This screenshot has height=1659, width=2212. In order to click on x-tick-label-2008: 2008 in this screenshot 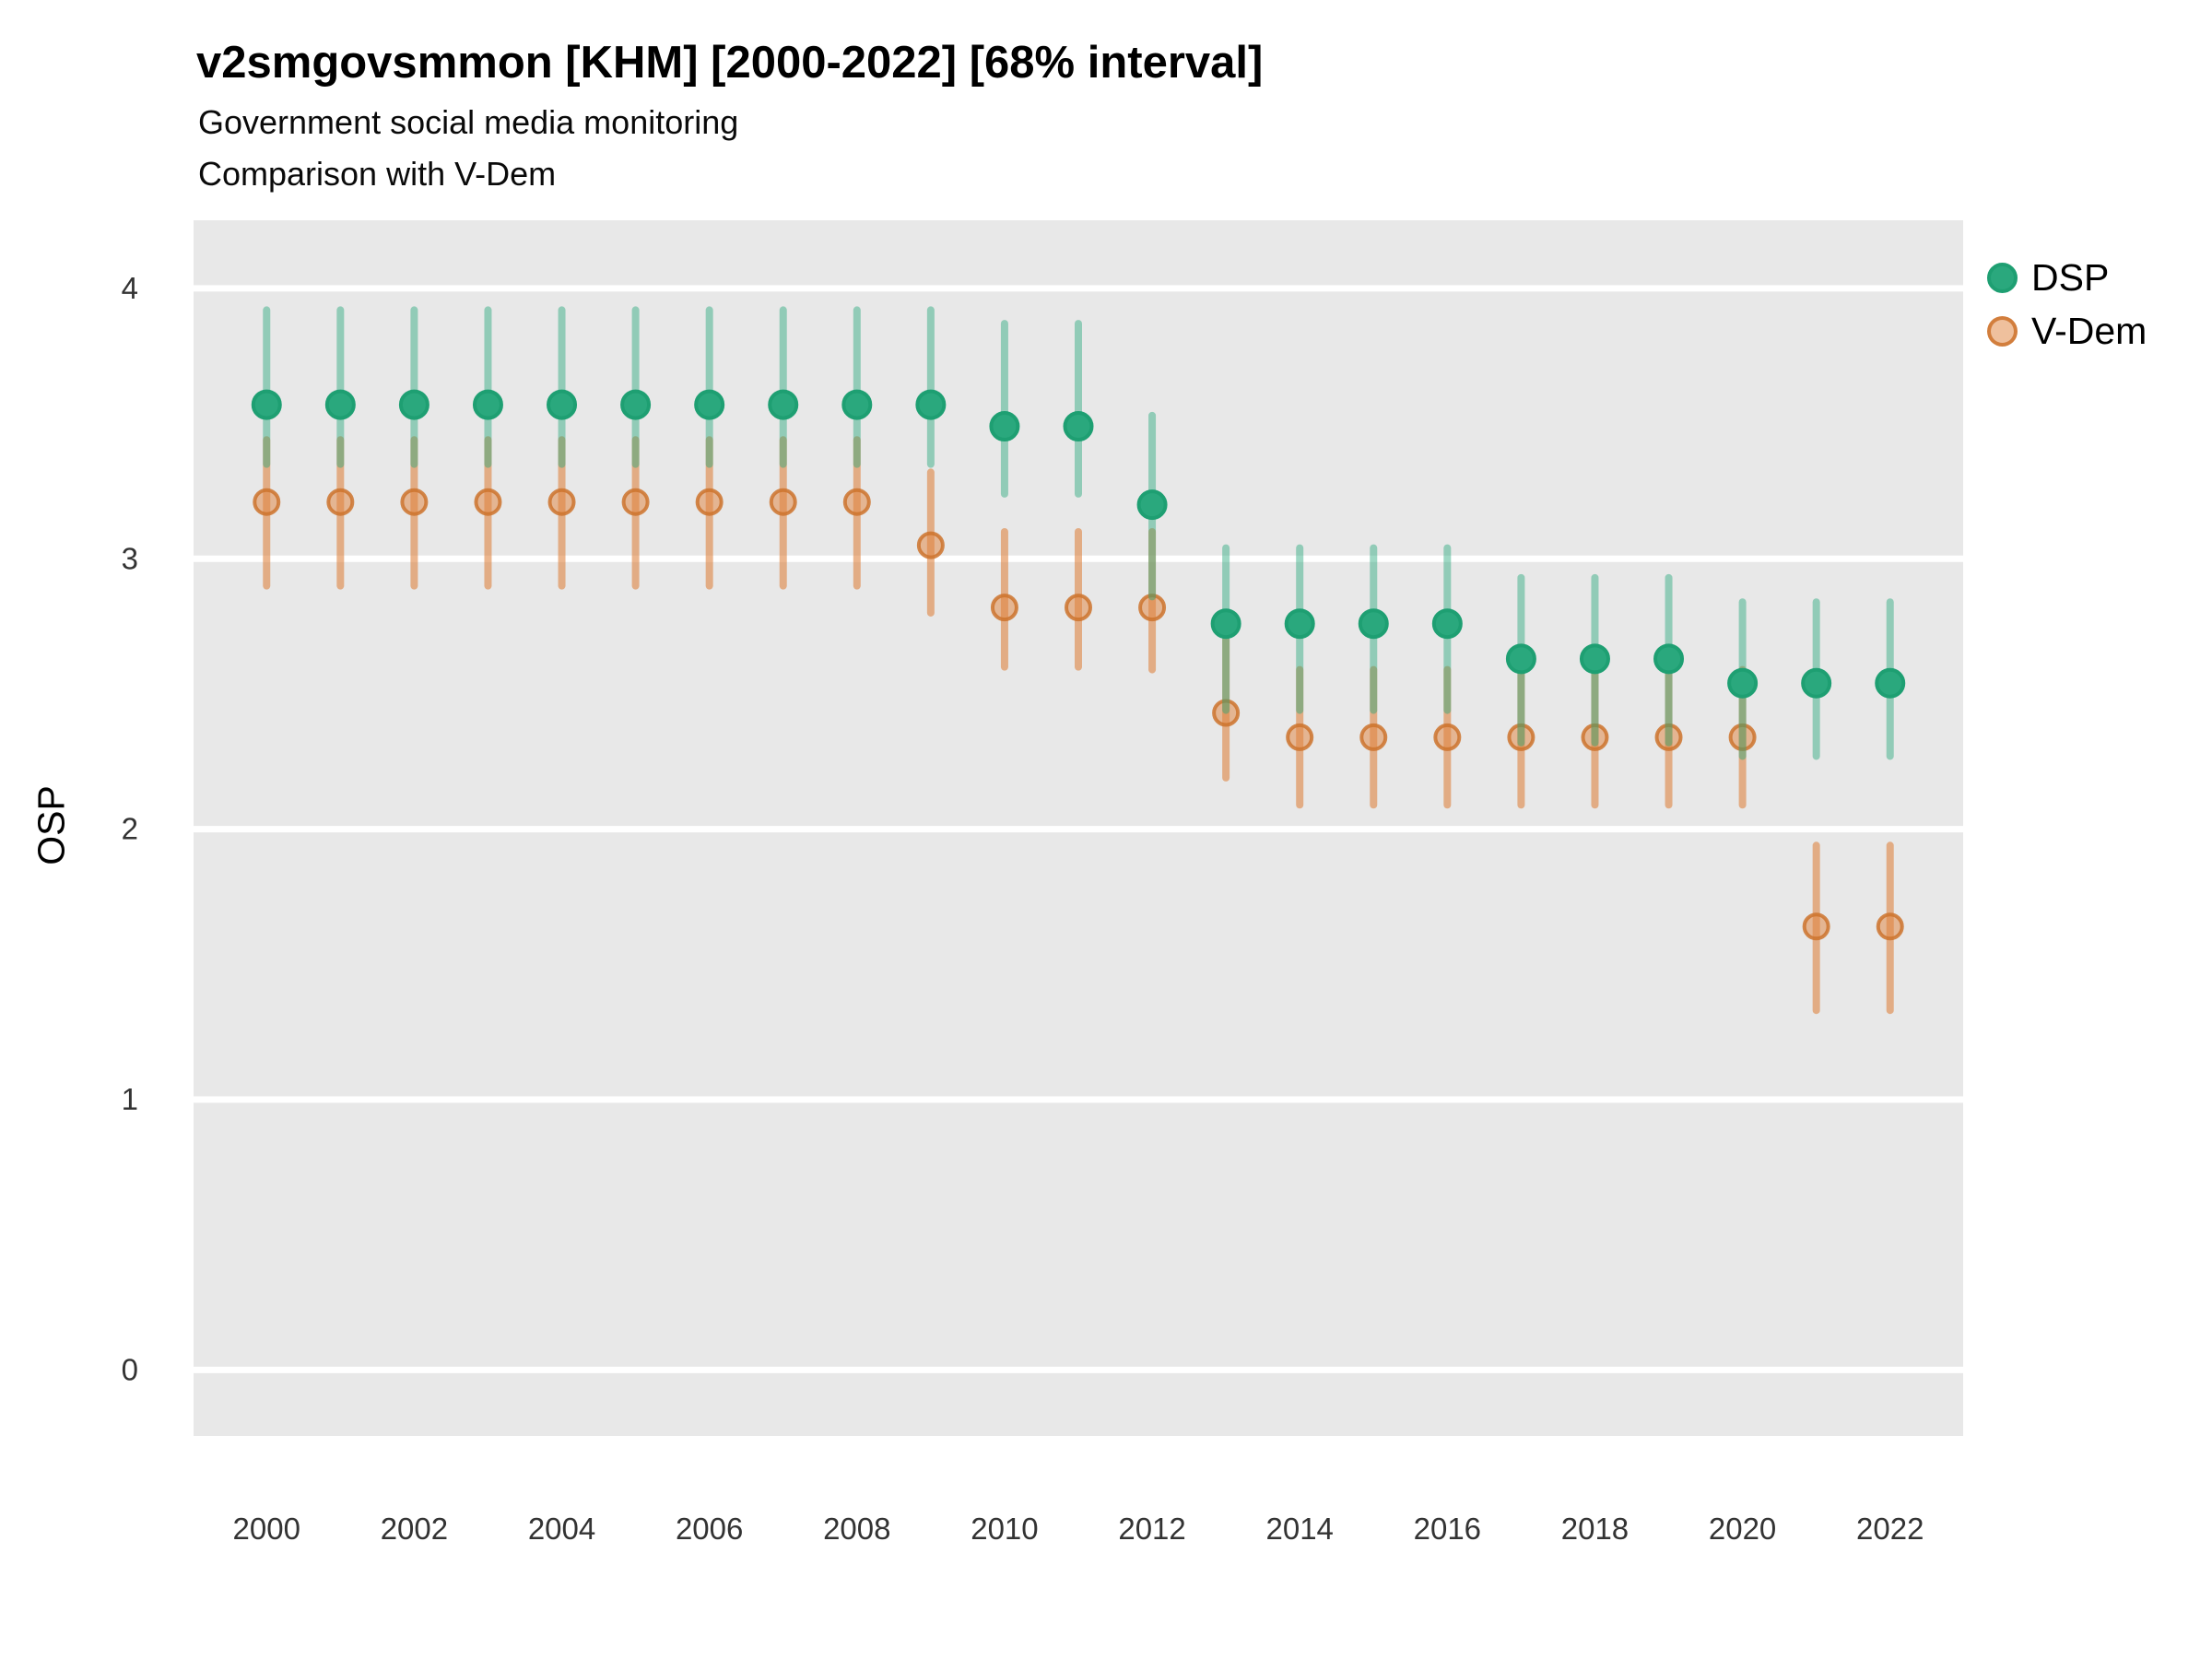, I will do `click(856, 1529)`.